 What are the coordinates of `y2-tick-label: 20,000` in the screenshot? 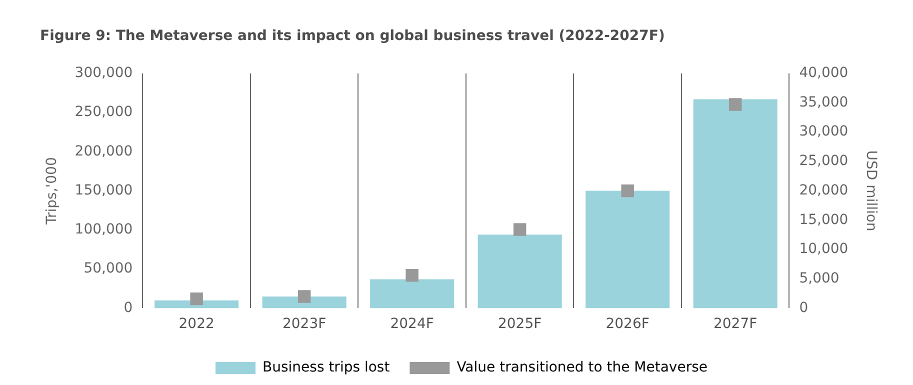 It's located at (823, 190).